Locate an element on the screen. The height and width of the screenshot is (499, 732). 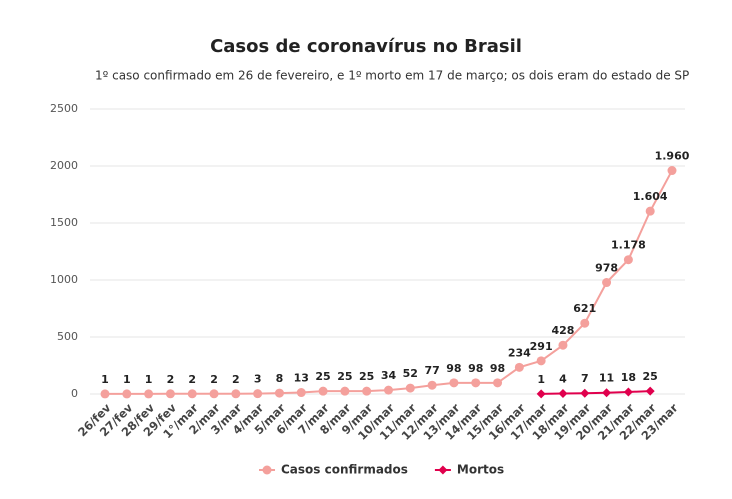
data-label: 1.960 is located at coordinates (672, 156).